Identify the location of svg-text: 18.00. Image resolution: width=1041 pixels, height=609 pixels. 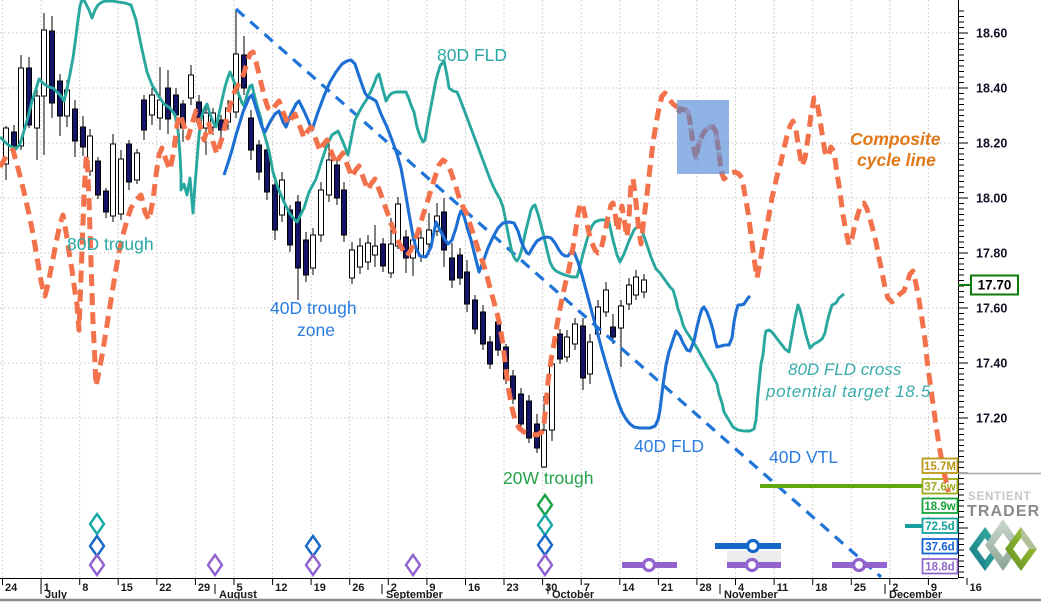
(991, 199).